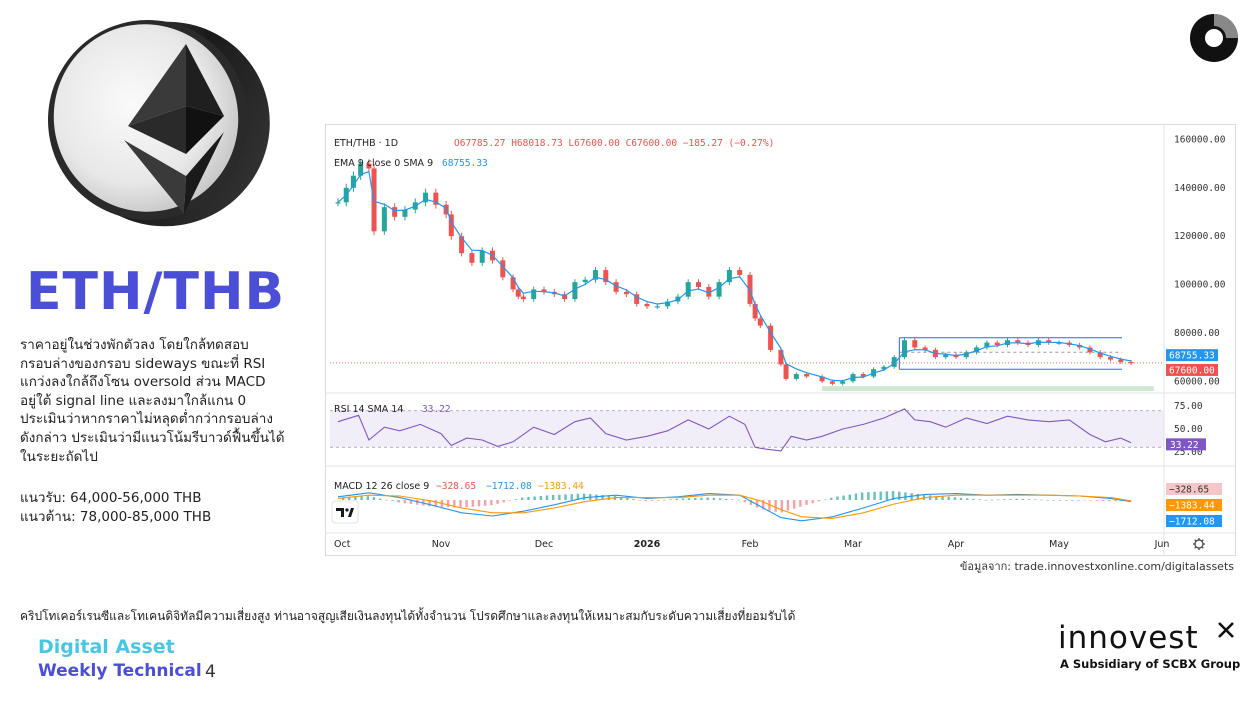 This screenshot has height=702, width=1258. I want to click on settings-icon-tooth, so click(1202, 540).